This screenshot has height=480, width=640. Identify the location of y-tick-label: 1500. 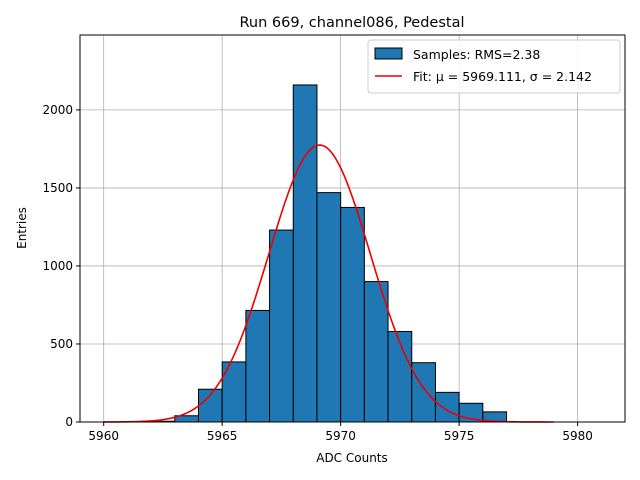
(57, 188).